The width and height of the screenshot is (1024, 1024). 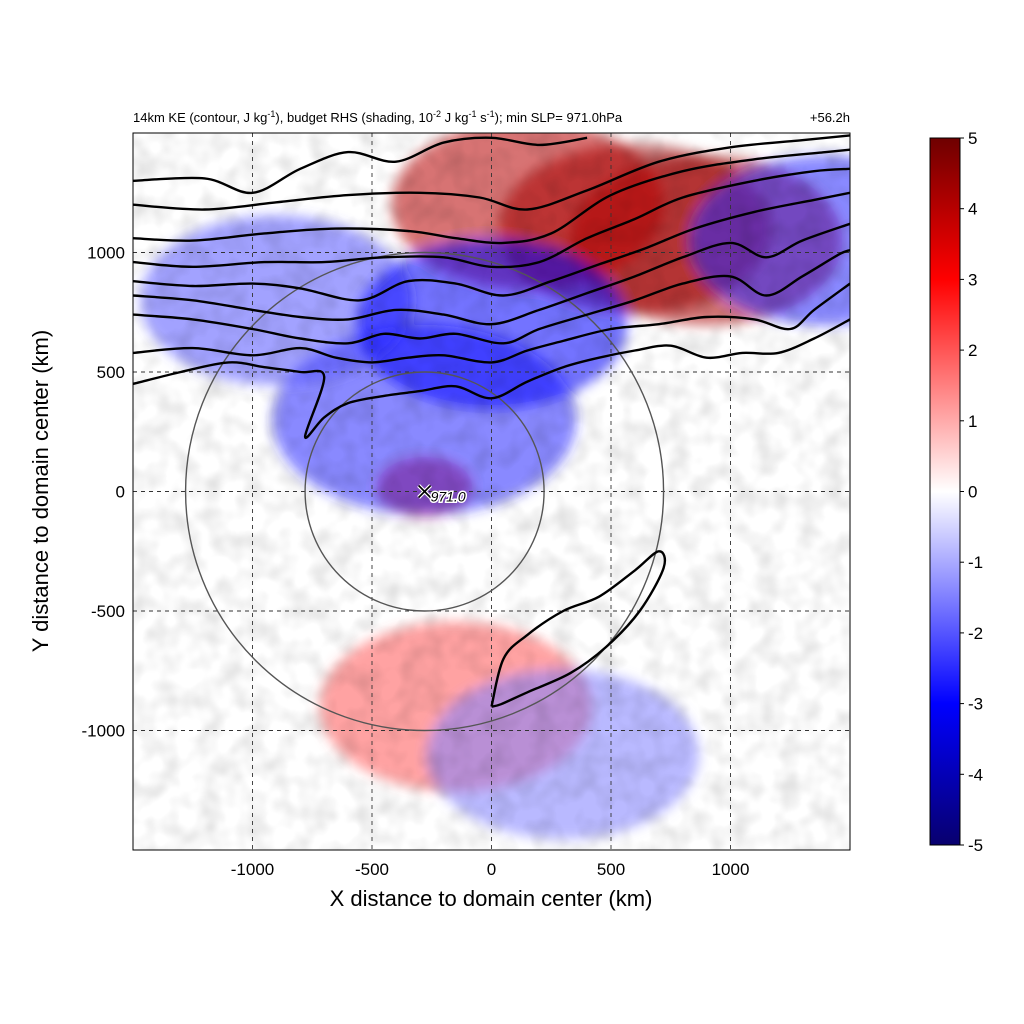 What do you see at coordinates (731, 869) in the screenshot?
I see `x-tick-label: 1000` at bounding box center [731, 869].